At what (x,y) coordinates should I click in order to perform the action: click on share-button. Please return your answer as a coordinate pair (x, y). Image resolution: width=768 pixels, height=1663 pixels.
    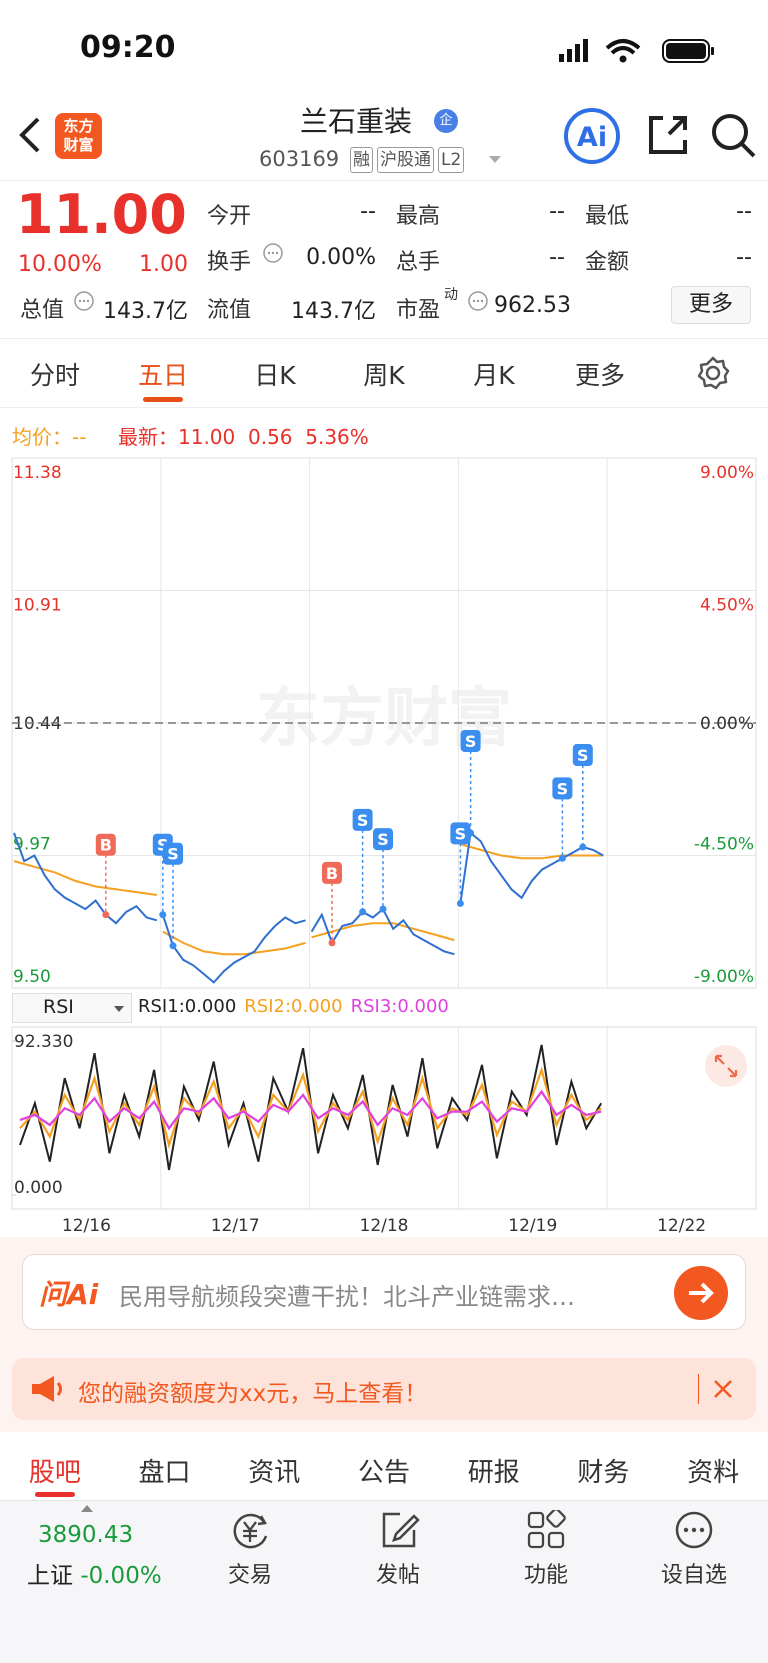
    Looking at the image, I should click on (668, 135).